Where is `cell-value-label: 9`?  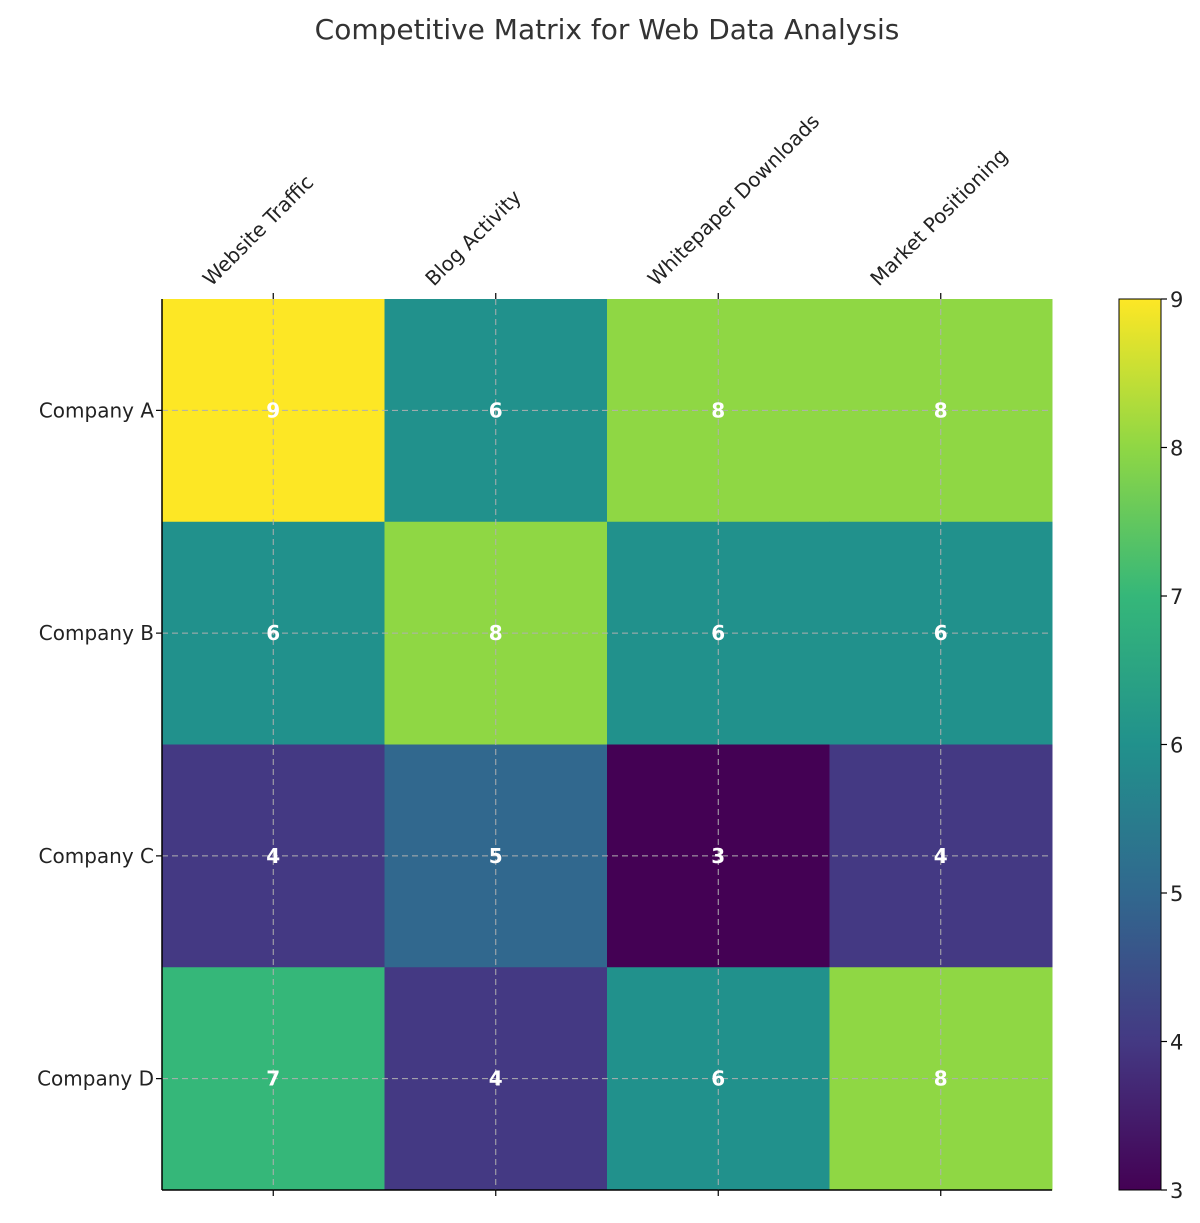
cell-value-label: 9 is located at coordinates (273, 410).